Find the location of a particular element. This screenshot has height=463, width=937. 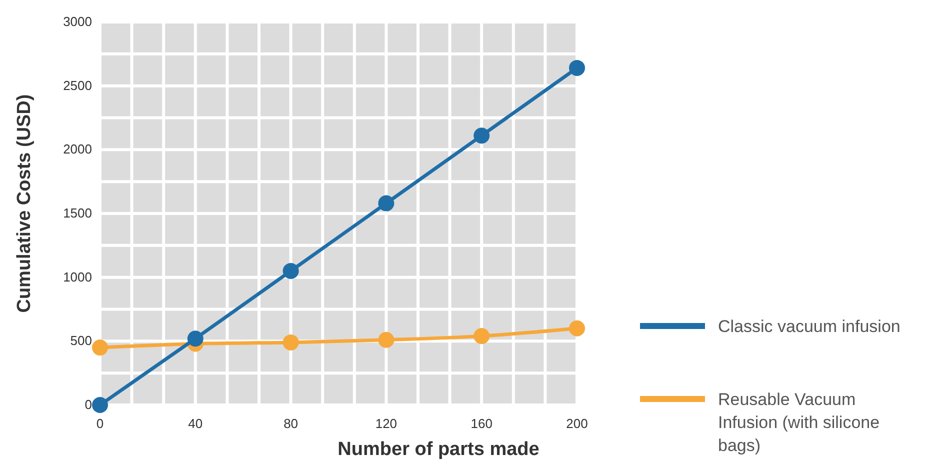

y-tick-label: 2500 is located at coordinates (77, 85).